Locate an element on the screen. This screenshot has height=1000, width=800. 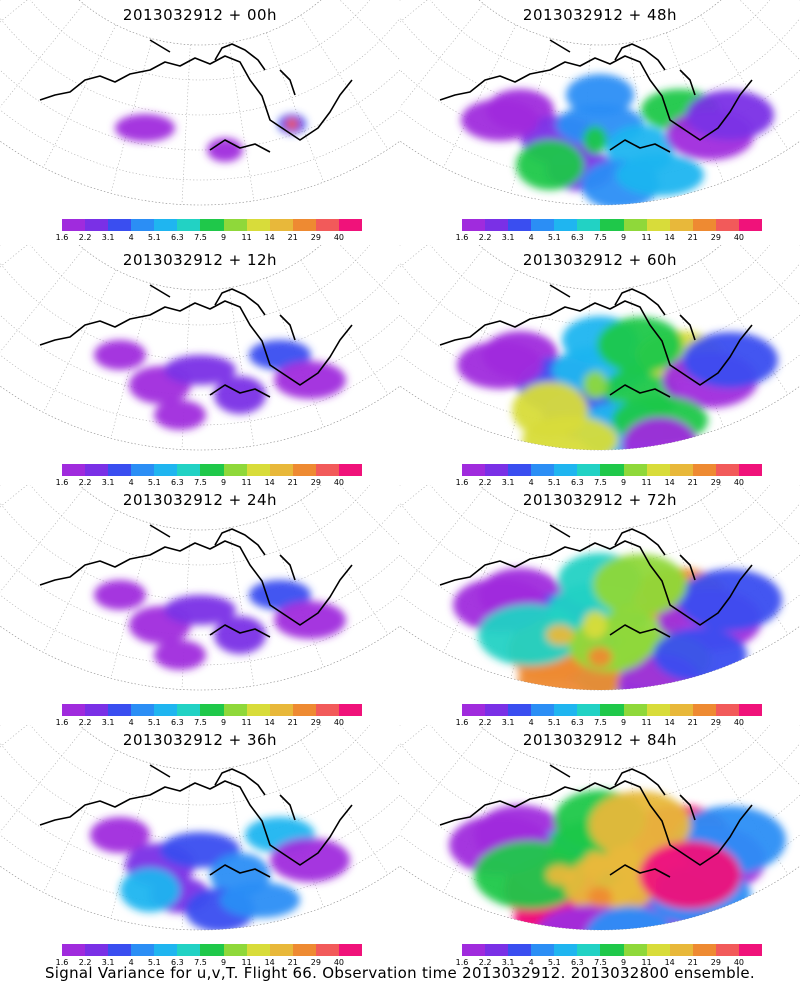
colorbar-tick-label: 9 is located at coordinates (623, 237).